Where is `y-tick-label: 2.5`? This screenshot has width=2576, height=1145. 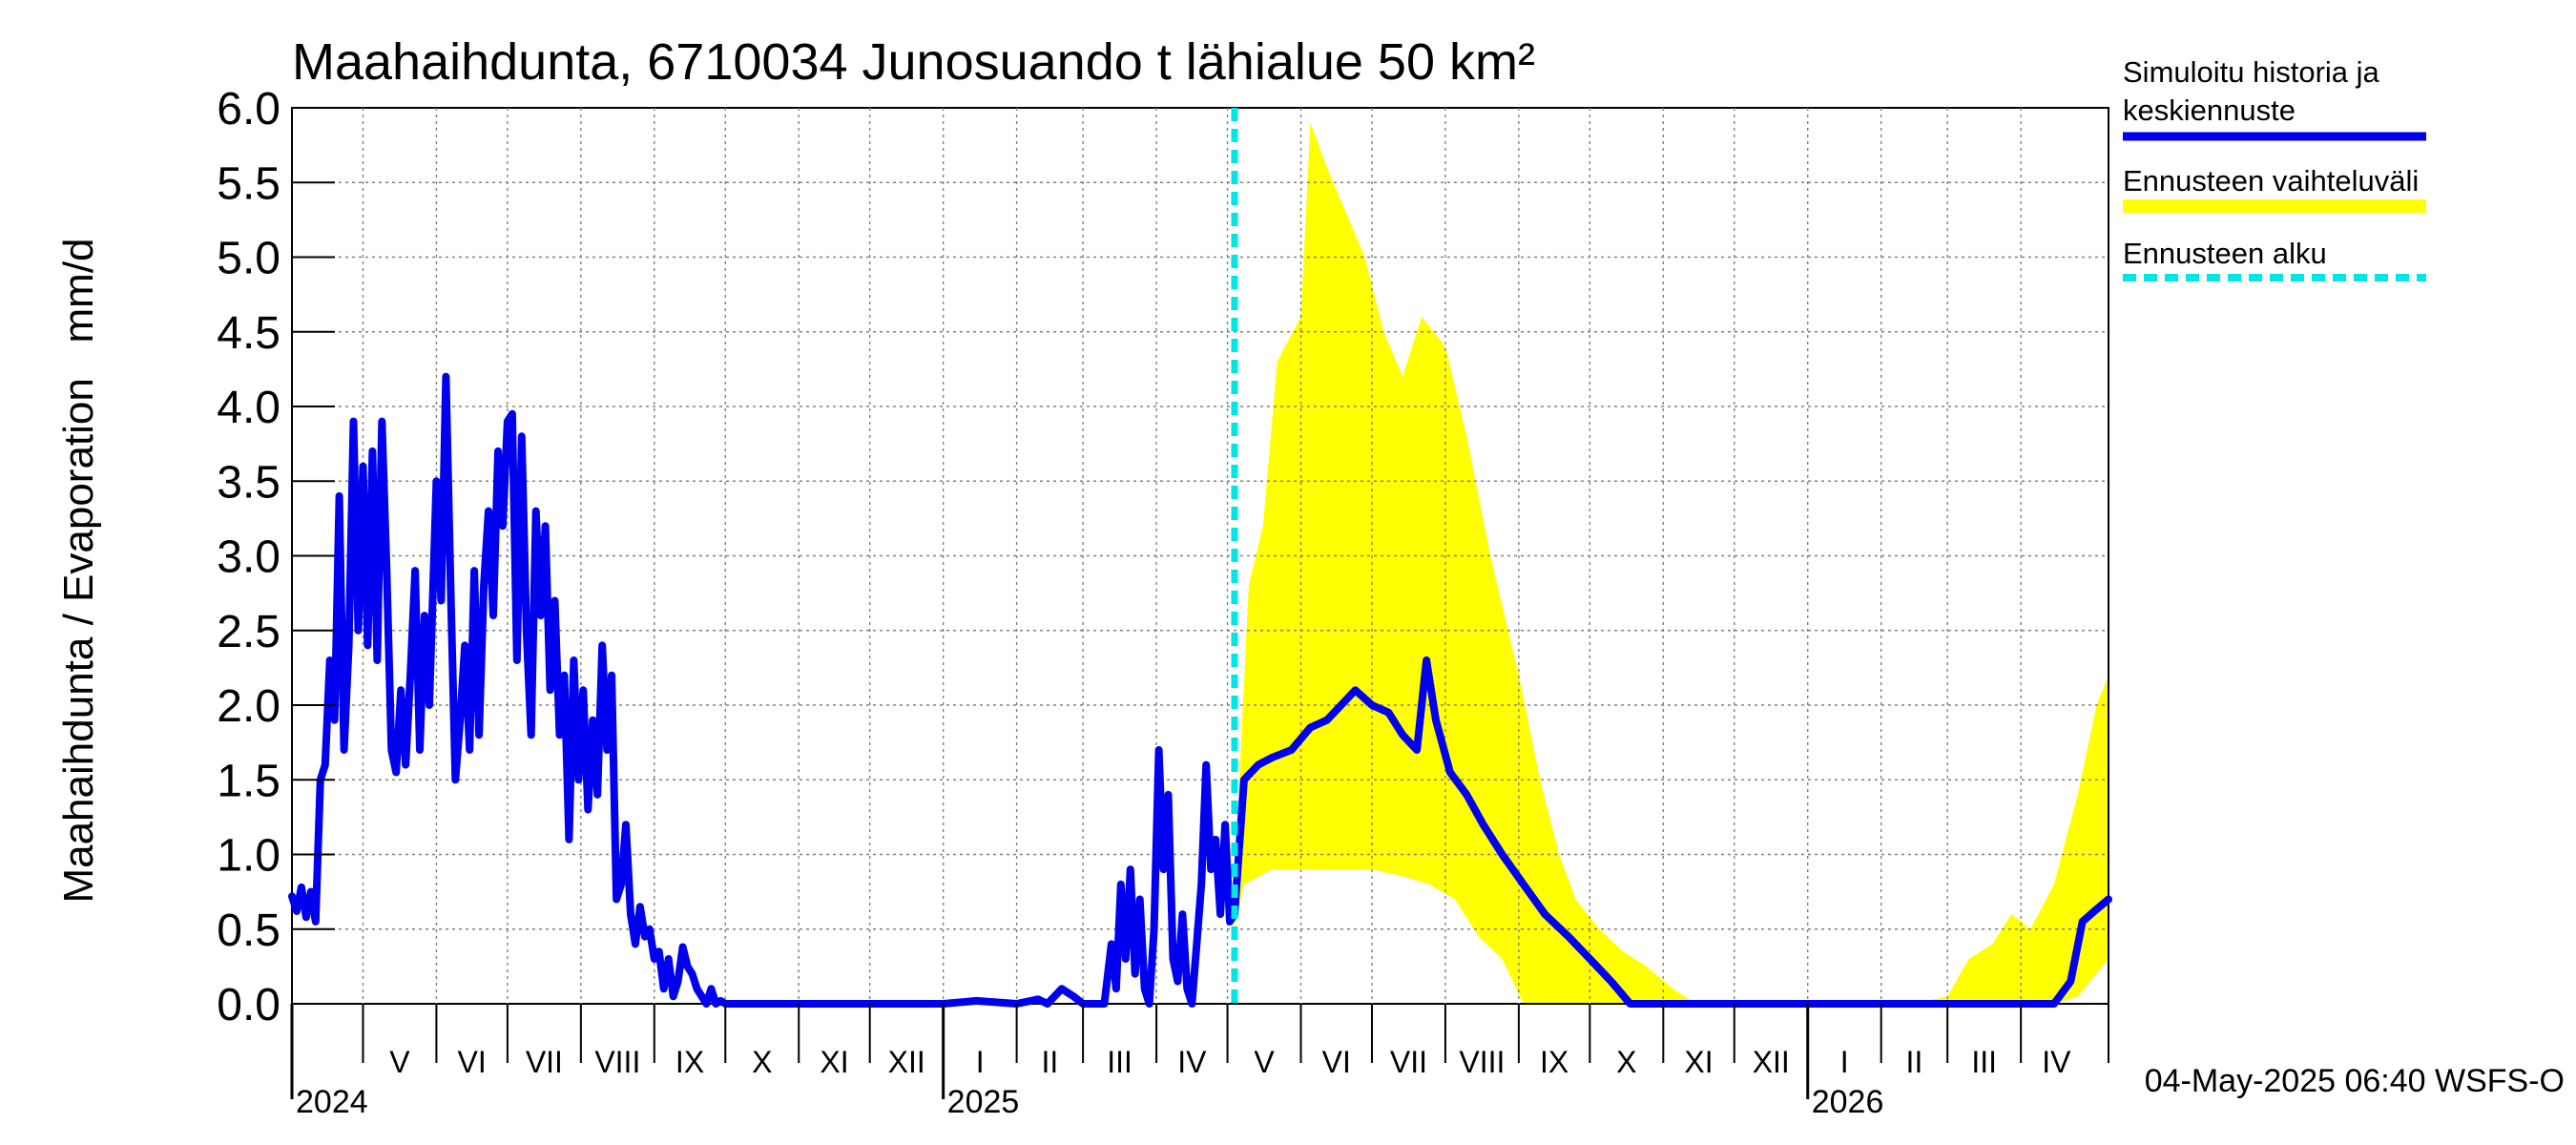
y-tick-label: 2.5 is located at coordinates (248, 632).